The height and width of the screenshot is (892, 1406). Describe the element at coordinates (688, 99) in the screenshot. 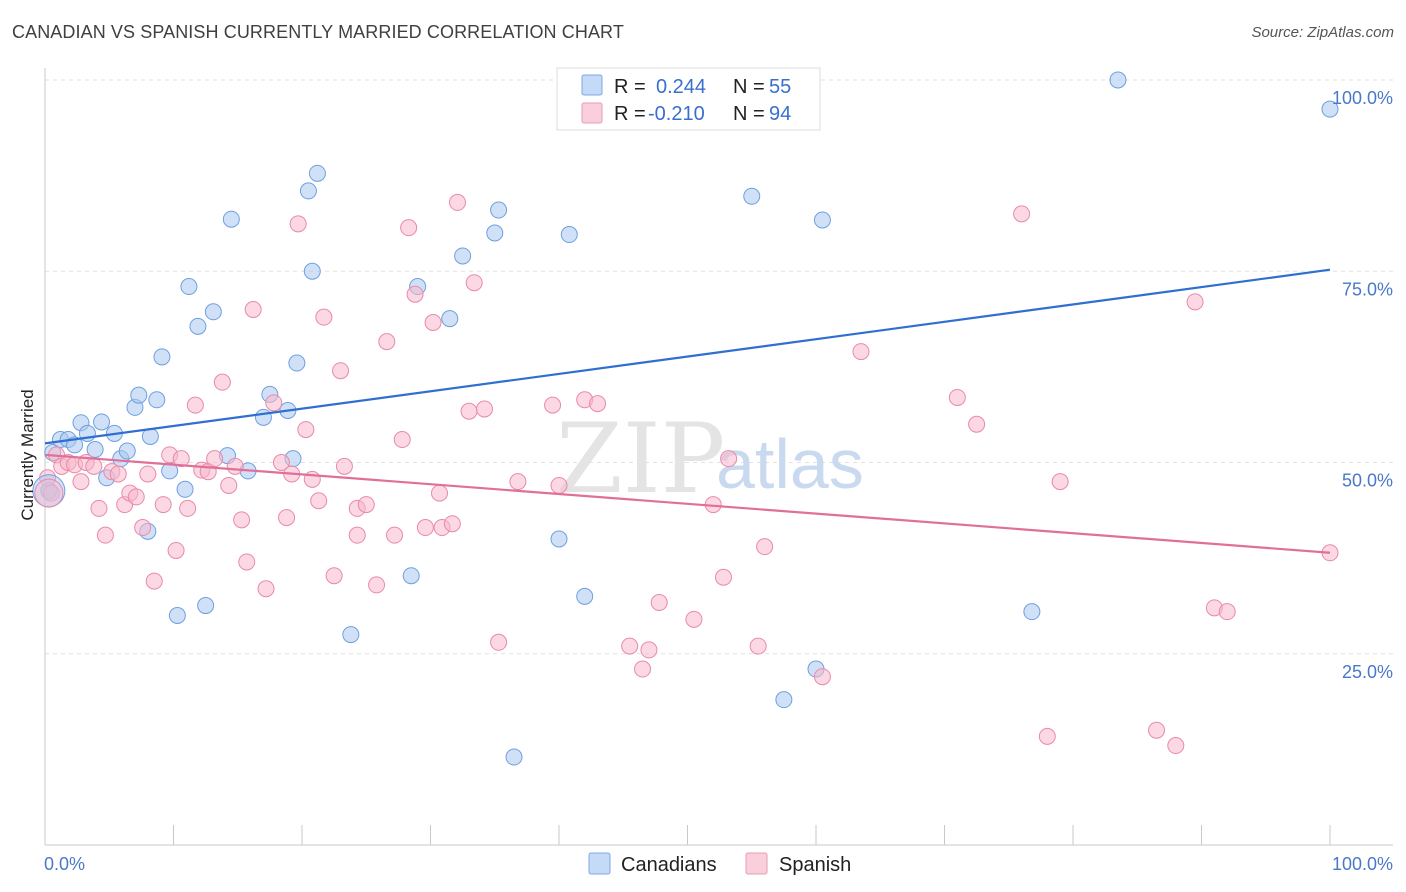

I see `stats-legend: R = 0.244 N = 55 R = -0.210 N = 94` at that location.